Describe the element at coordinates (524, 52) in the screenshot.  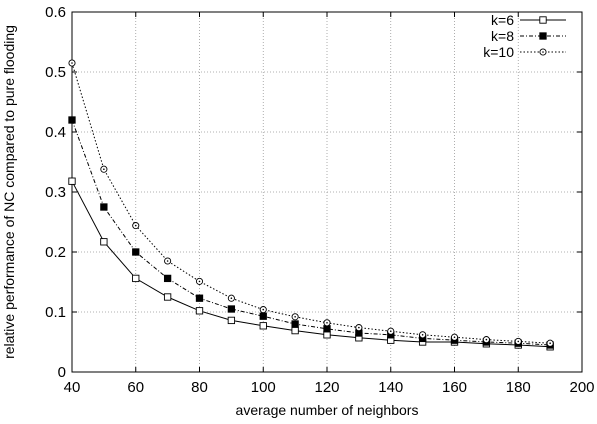
I see `legend-item: k=10` at that location.